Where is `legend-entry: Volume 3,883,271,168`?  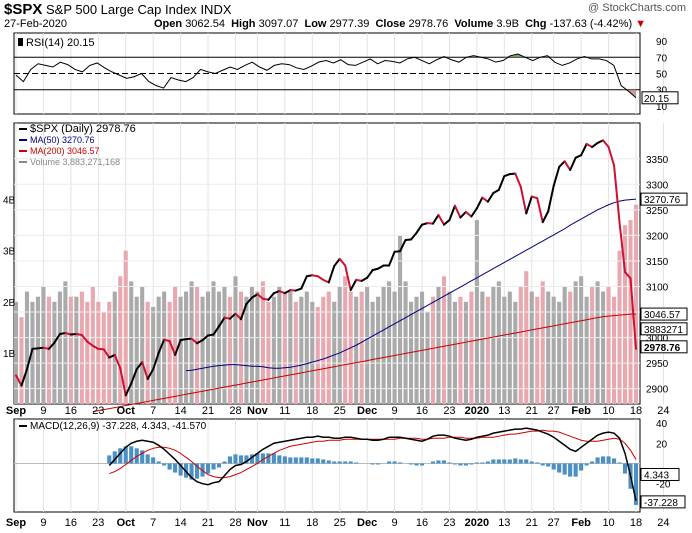
legend-entry: Volume 3,883,271,168 is located at coordinates (75, 162).